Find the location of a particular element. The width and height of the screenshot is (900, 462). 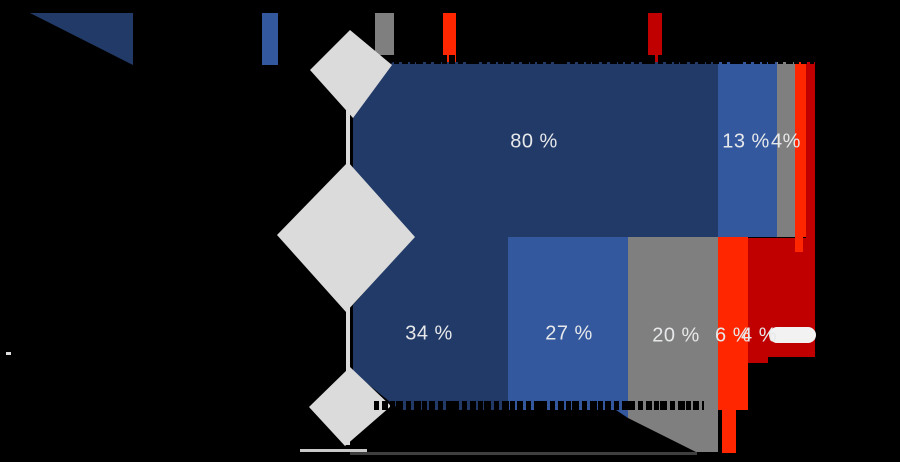

label-bottom-gray: 20 % is located at coordinates (676, 335).